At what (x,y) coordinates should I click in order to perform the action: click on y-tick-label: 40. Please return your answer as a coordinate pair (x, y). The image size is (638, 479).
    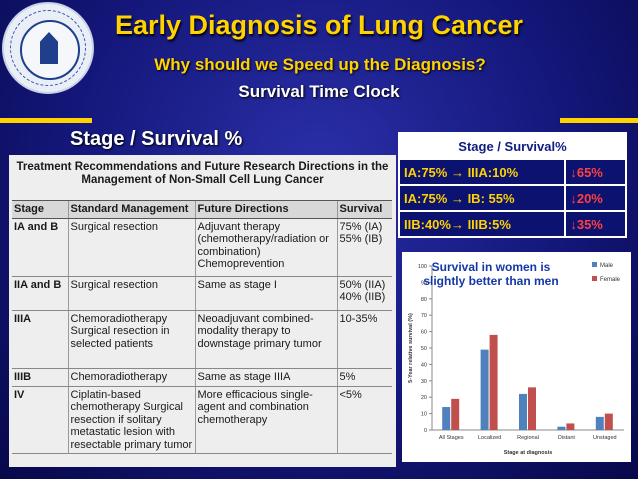
    Looking at the image, I should click on (424, 365).